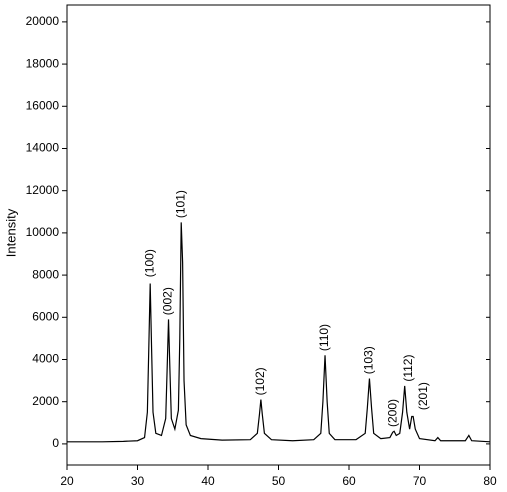  I want to click on peak-label: (101), so click(180, 204).